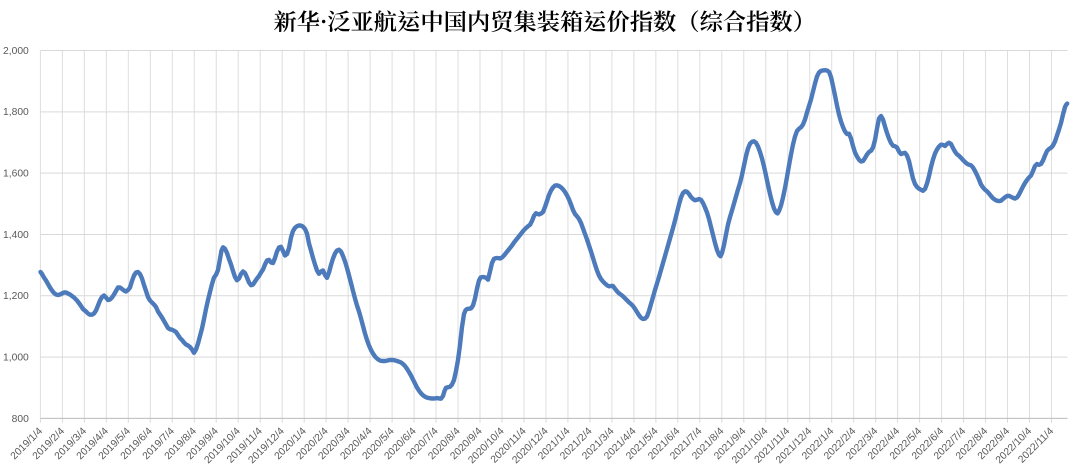 This screenshot has width=1080, height=474. I want to click on svg-text: 1,400, so click(16, 235).